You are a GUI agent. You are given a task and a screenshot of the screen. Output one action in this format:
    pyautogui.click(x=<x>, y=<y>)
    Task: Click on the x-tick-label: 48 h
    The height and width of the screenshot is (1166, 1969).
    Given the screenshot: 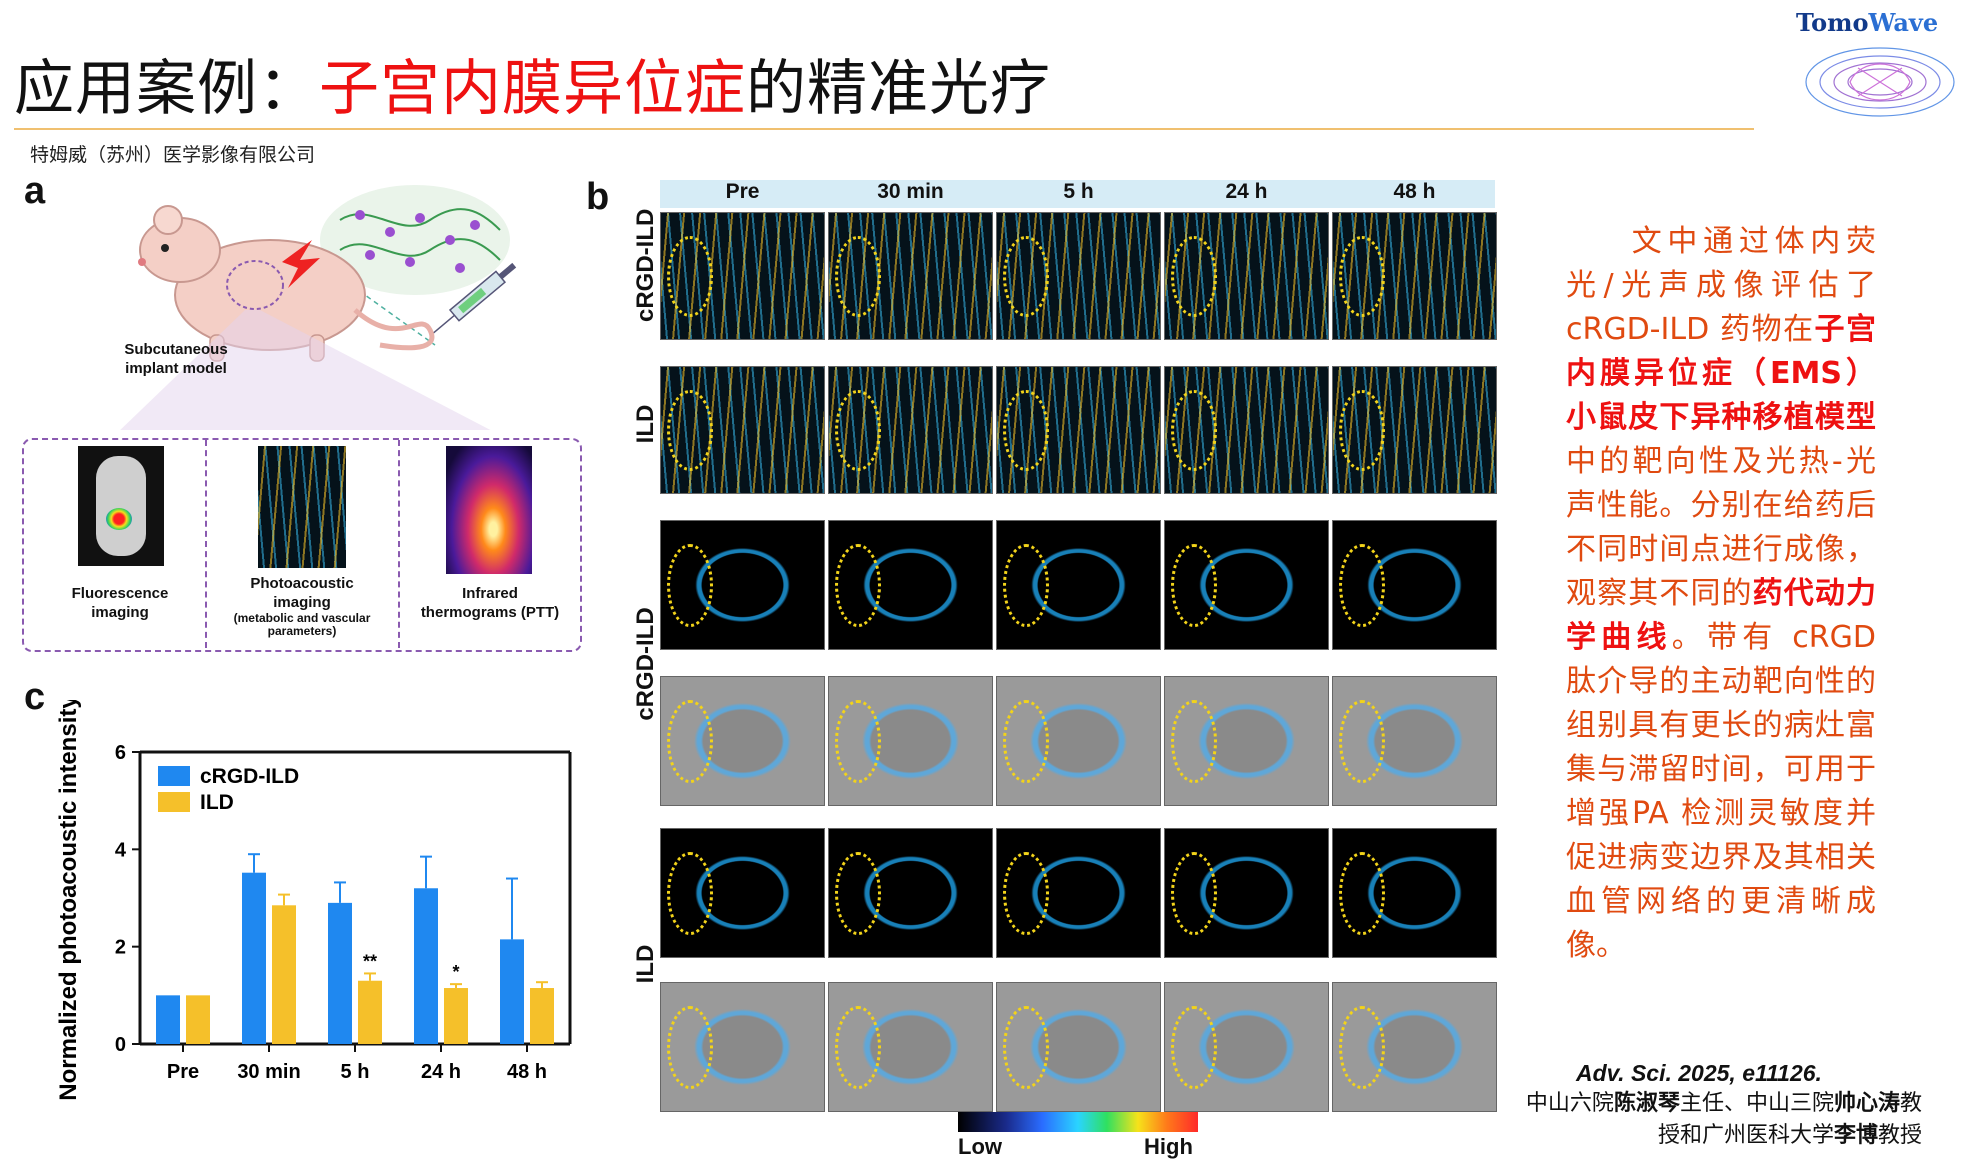 What is the action you would take?
    pyautogui.click(x=527, y=1072)
    